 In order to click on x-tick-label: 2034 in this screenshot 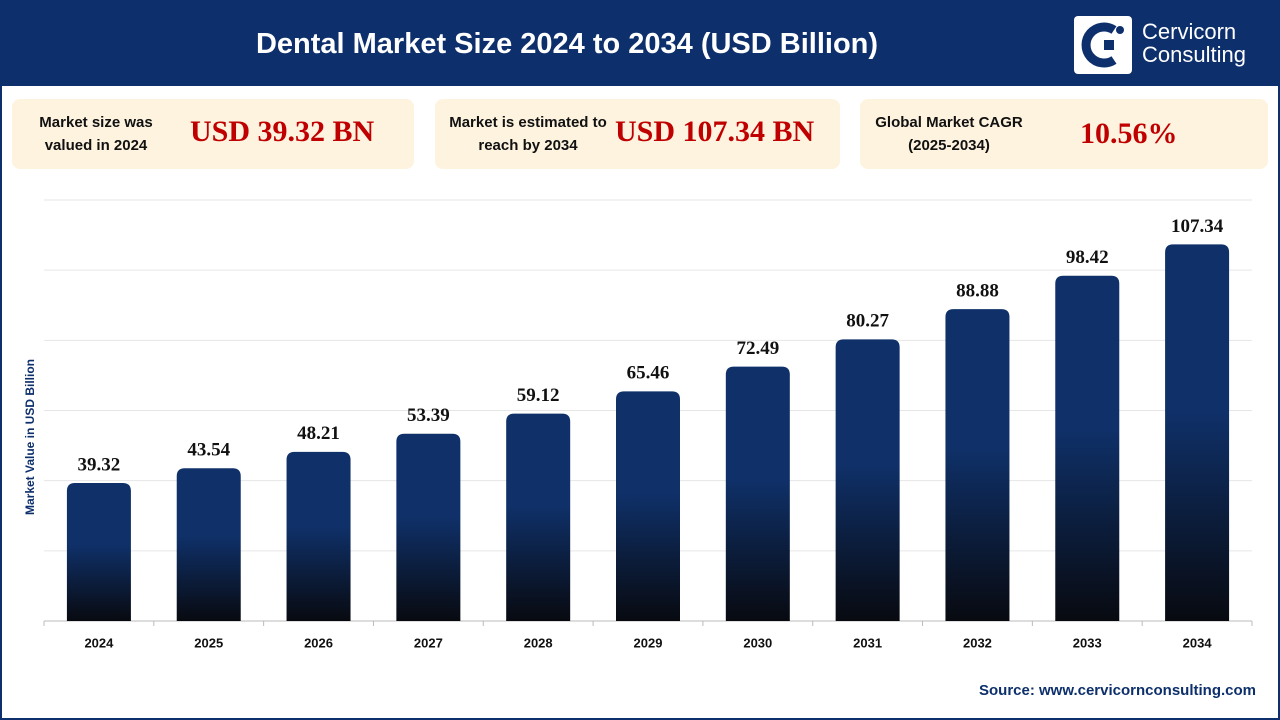, I will do `click(1198, 642)`.